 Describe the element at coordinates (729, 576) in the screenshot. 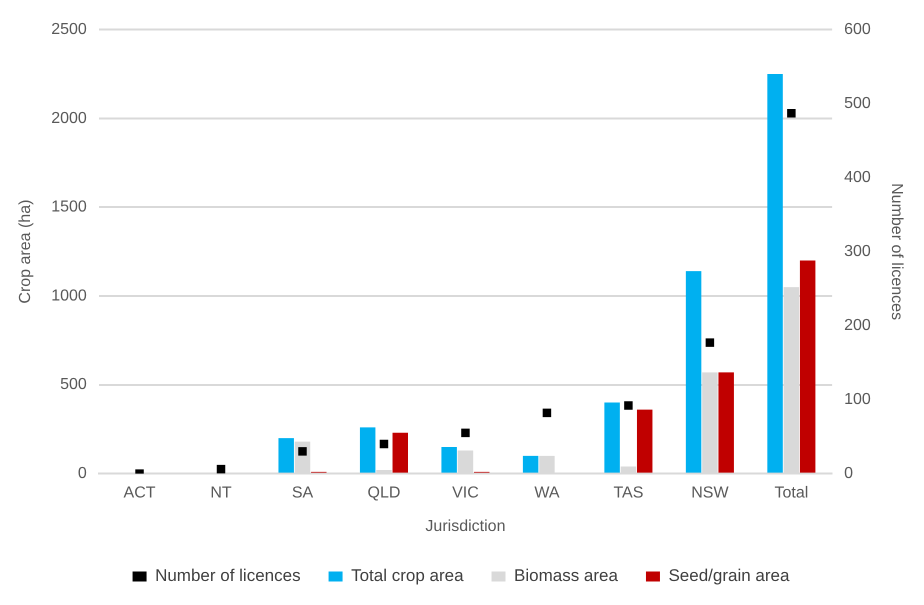

I see `legend-label: Seed/grain area` at that location.